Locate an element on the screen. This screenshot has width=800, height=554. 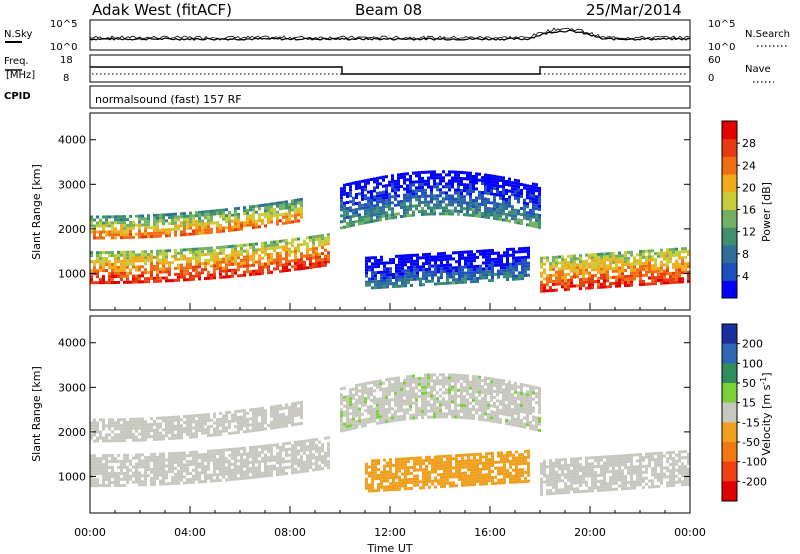
colorbar-swatch is located at coordinates (729, 200).